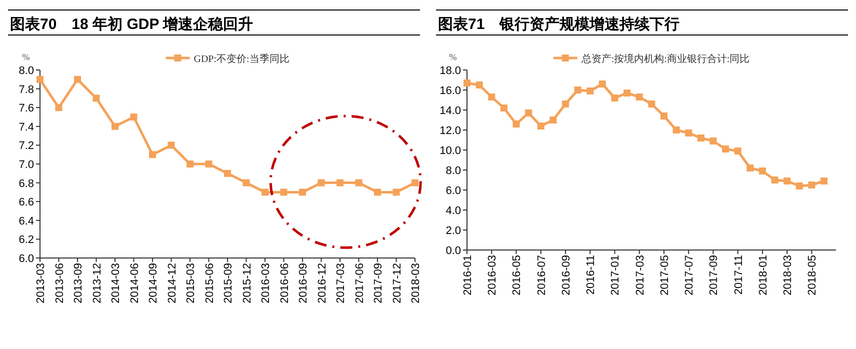  I want to click on x-tick-label: 2016-05, so click(517, 275).